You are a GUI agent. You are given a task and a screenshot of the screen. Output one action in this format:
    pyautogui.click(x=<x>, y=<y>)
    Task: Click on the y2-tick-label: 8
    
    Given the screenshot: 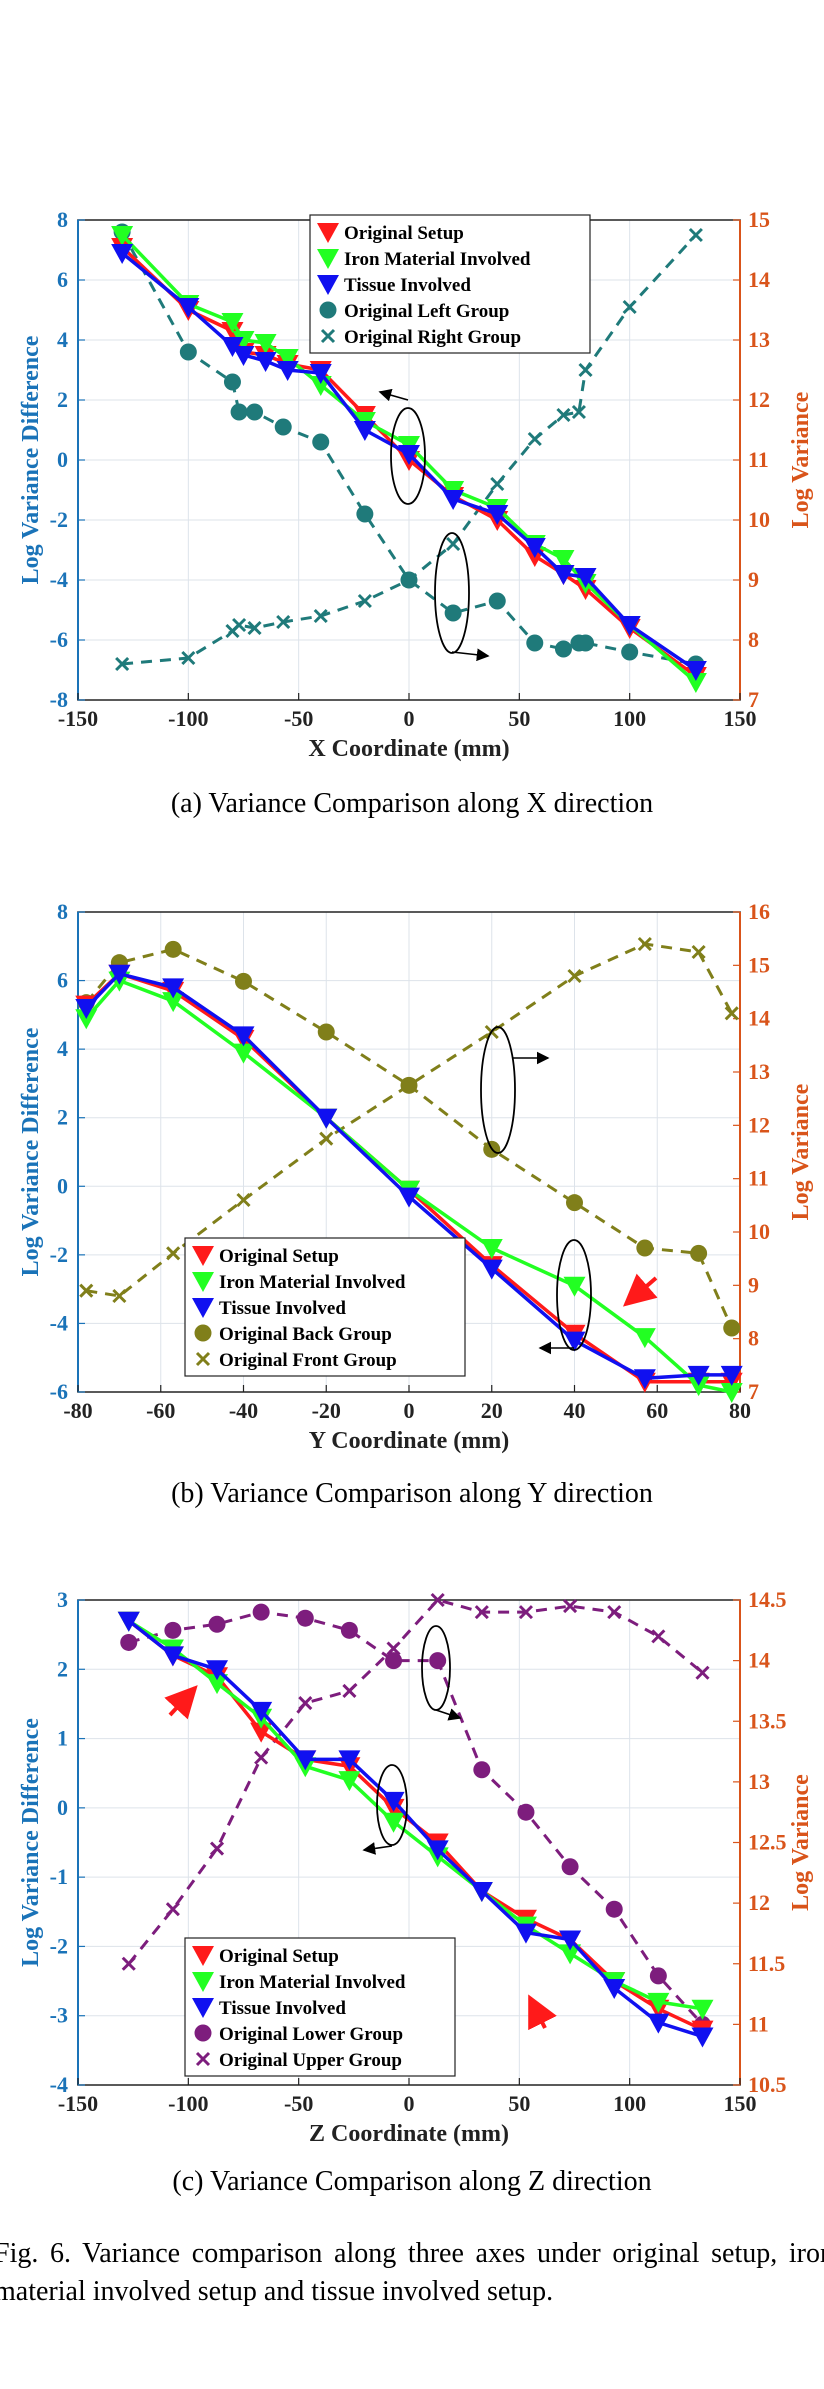 What is the action you would take?
    pyautogui.click(x=753, y=639)
    